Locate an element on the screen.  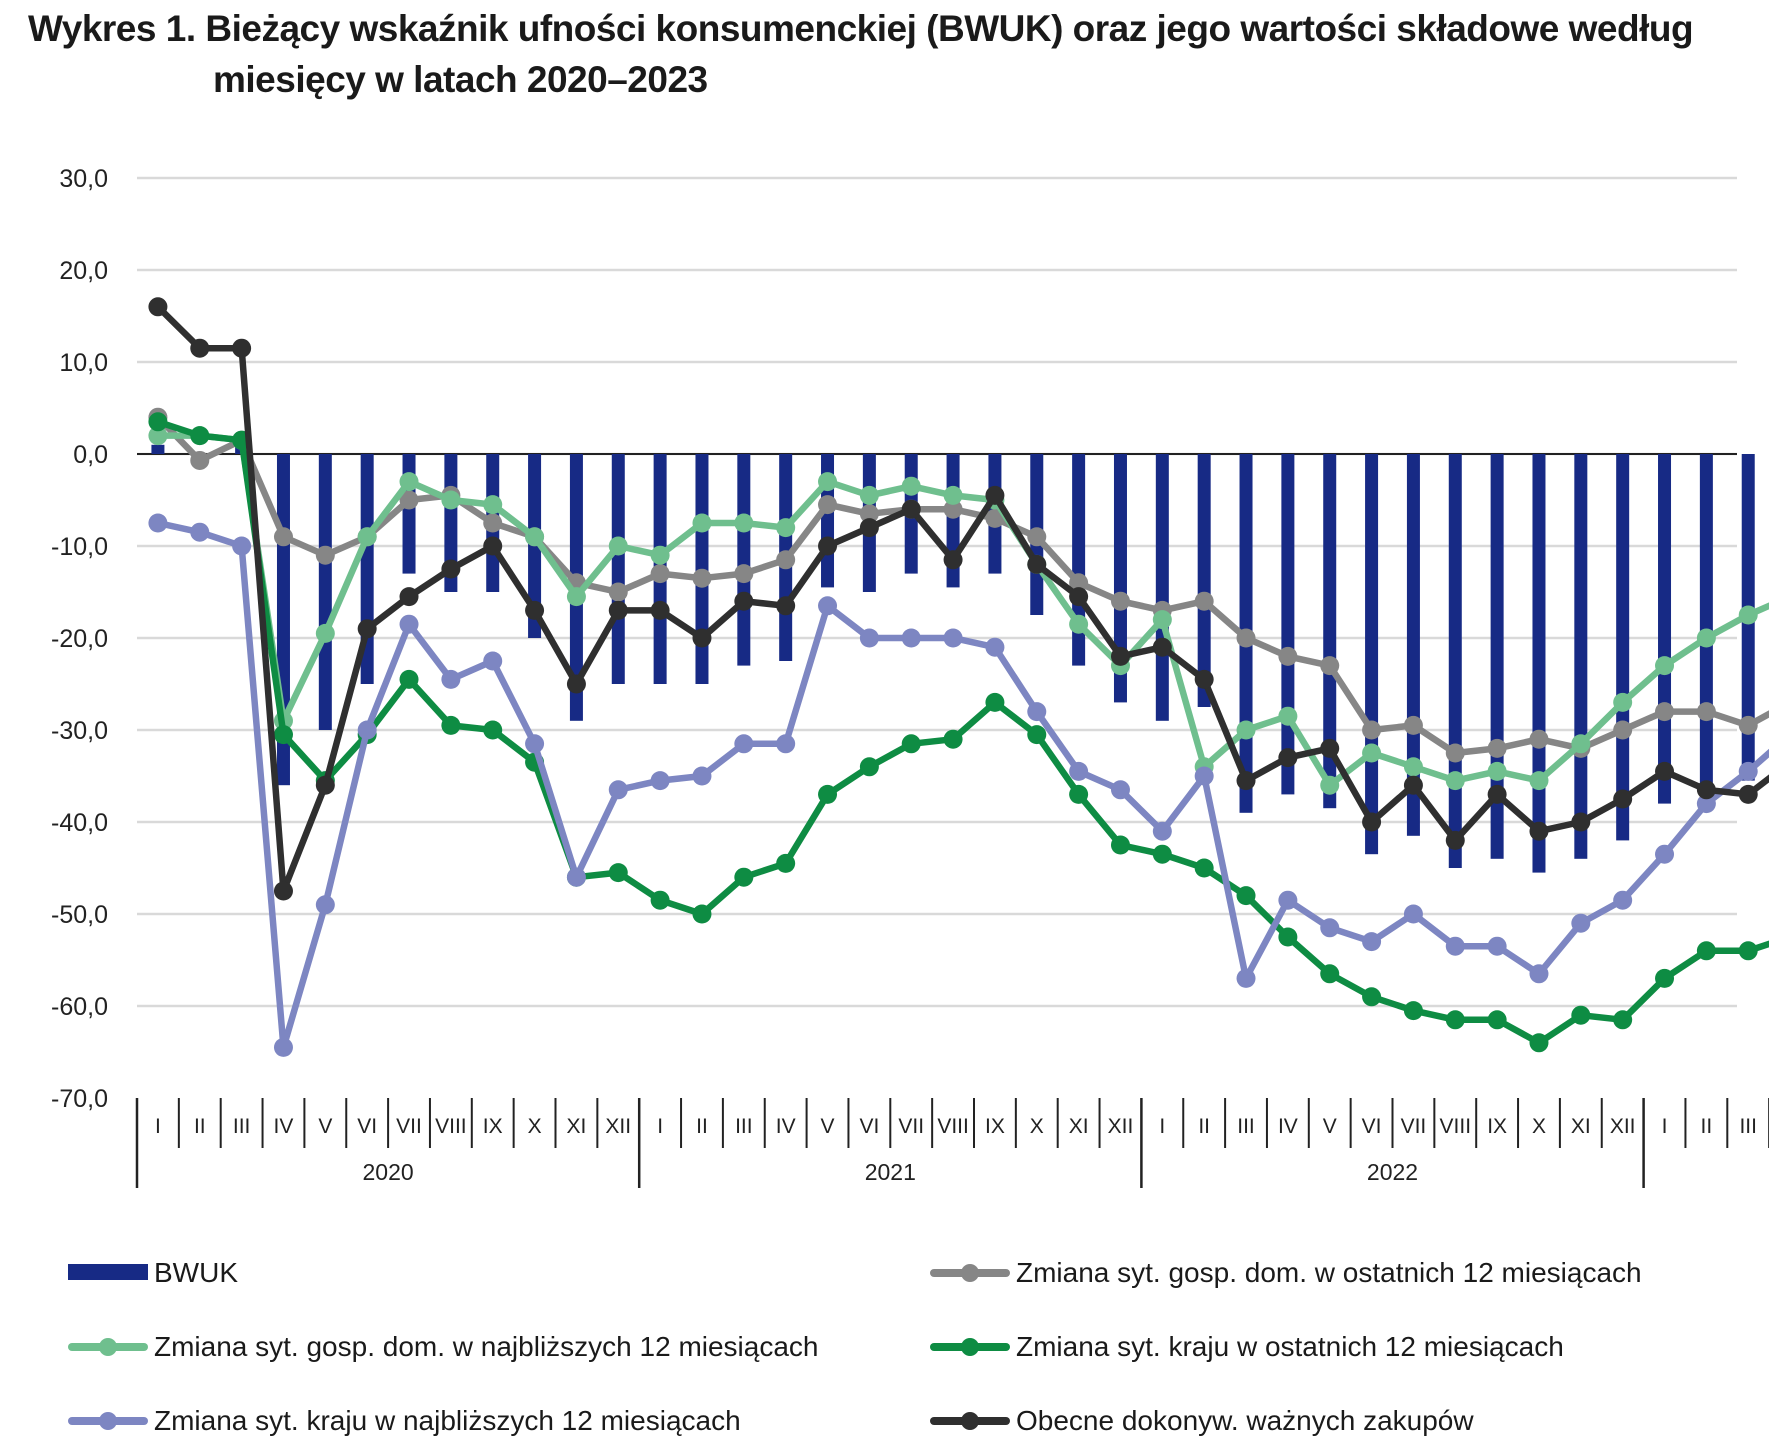
x-month-label: VII is located at coordinates (911, 1126).